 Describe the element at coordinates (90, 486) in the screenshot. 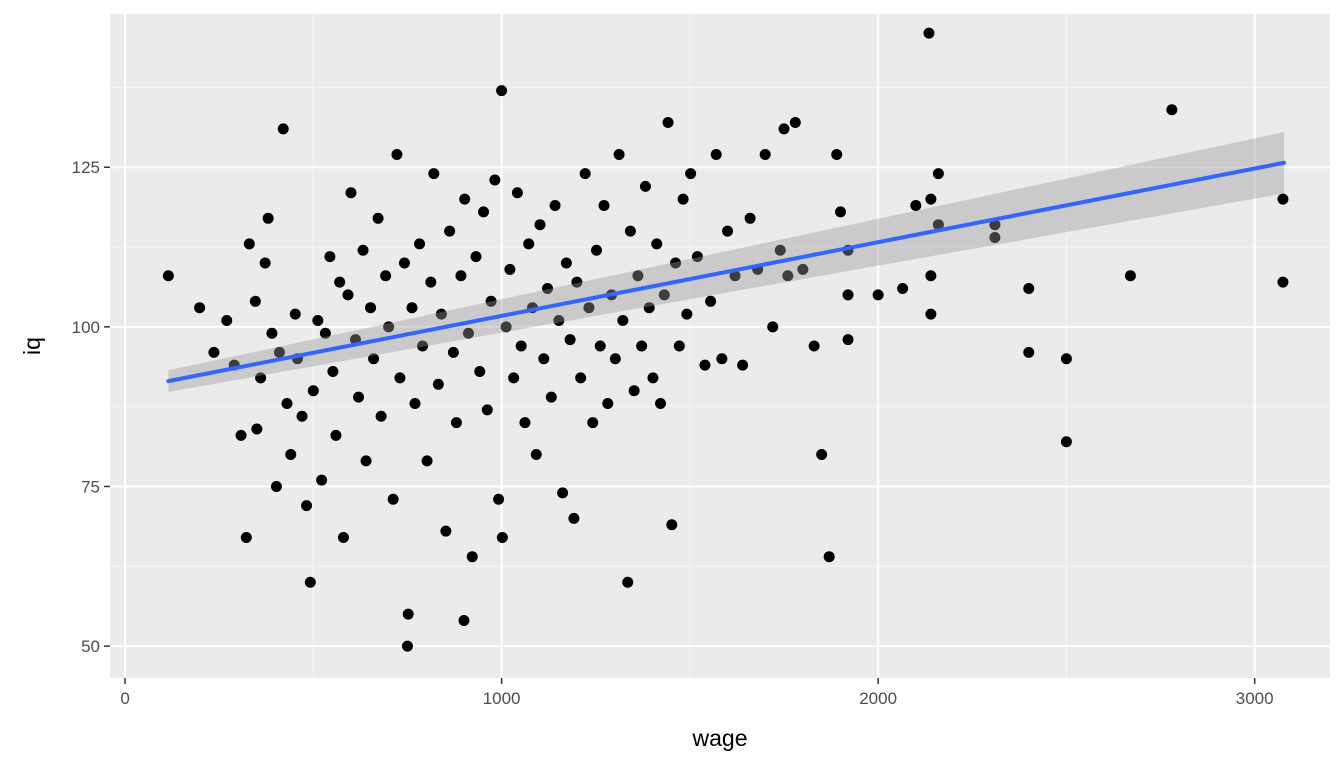

I see `y-tick-label: 75` at that location.